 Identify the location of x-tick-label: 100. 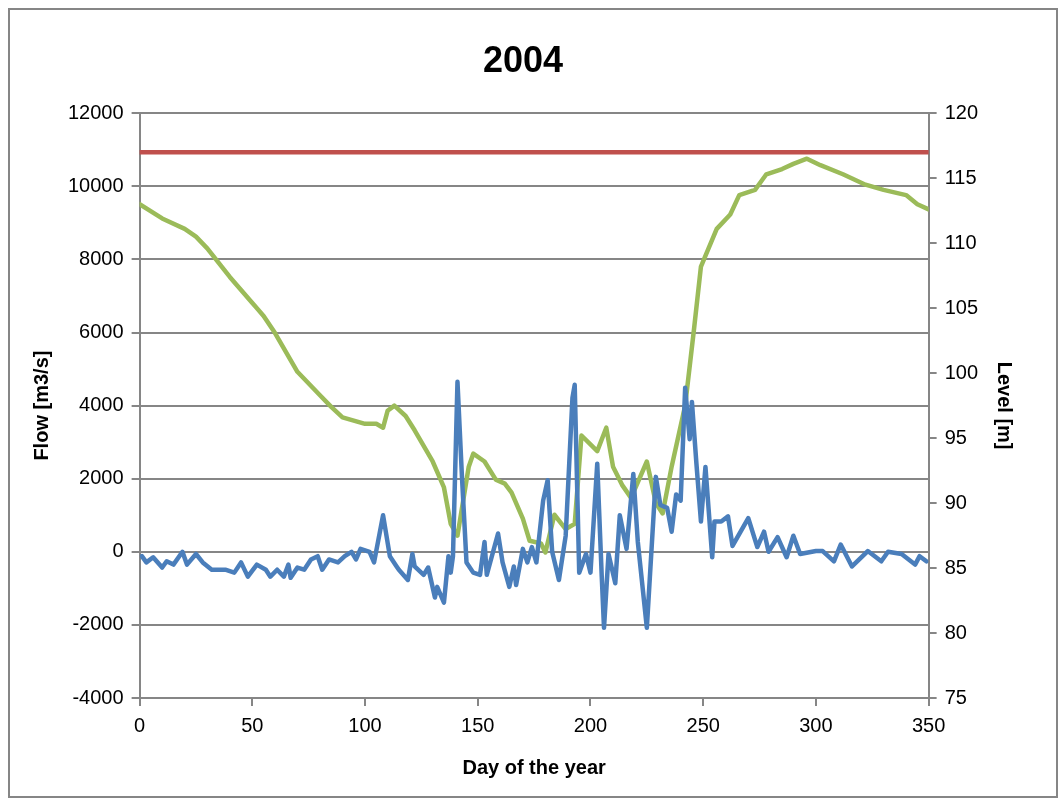
(365, 724).